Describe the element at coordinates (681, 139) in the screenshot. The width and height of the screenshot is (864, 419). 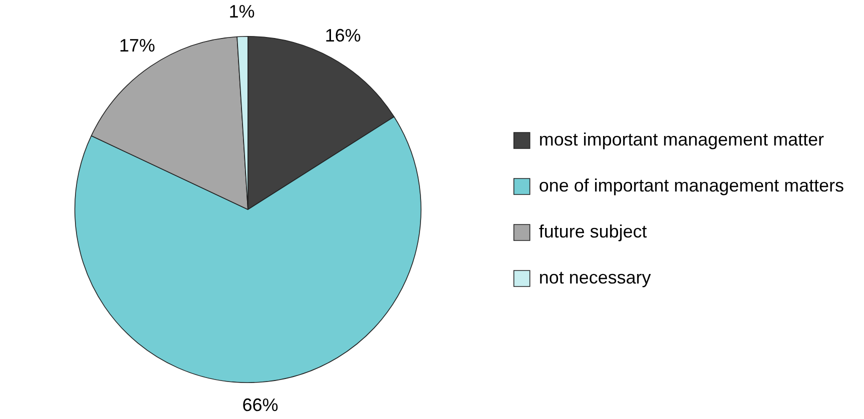
I see `legend-label: most important management matter` at that location.